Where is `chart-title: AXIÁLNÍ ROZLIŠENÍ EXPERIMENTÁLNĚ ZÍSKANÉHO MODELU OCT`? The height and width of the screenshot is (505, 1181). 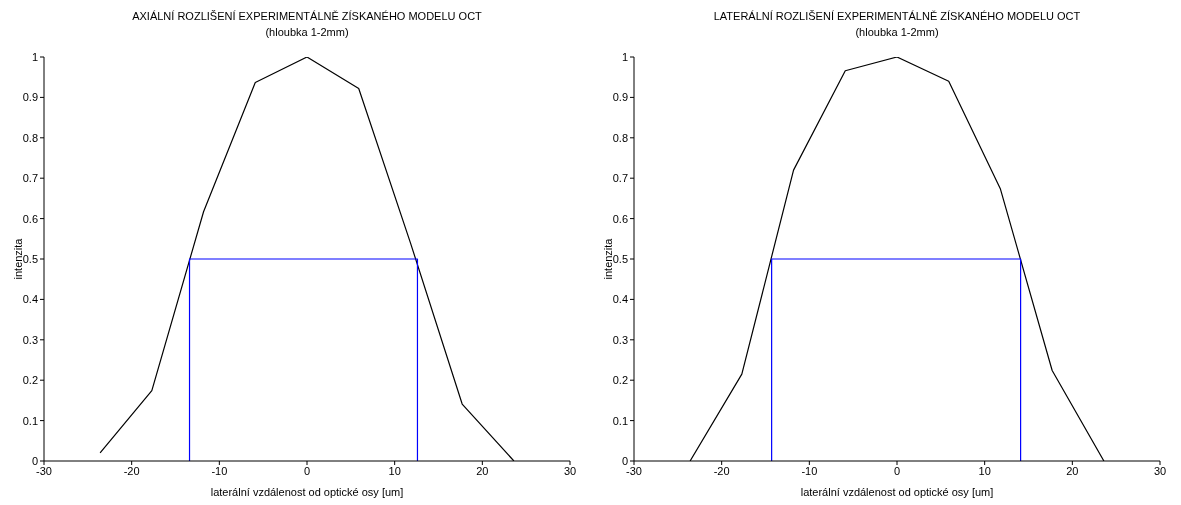
chart-title: AXIÁLNÍ ROZLIŠENÍ EXPERIMENTÁLNĚ ZÍSKANÉHO MODELU OCT is located at coordinates (307, 16).